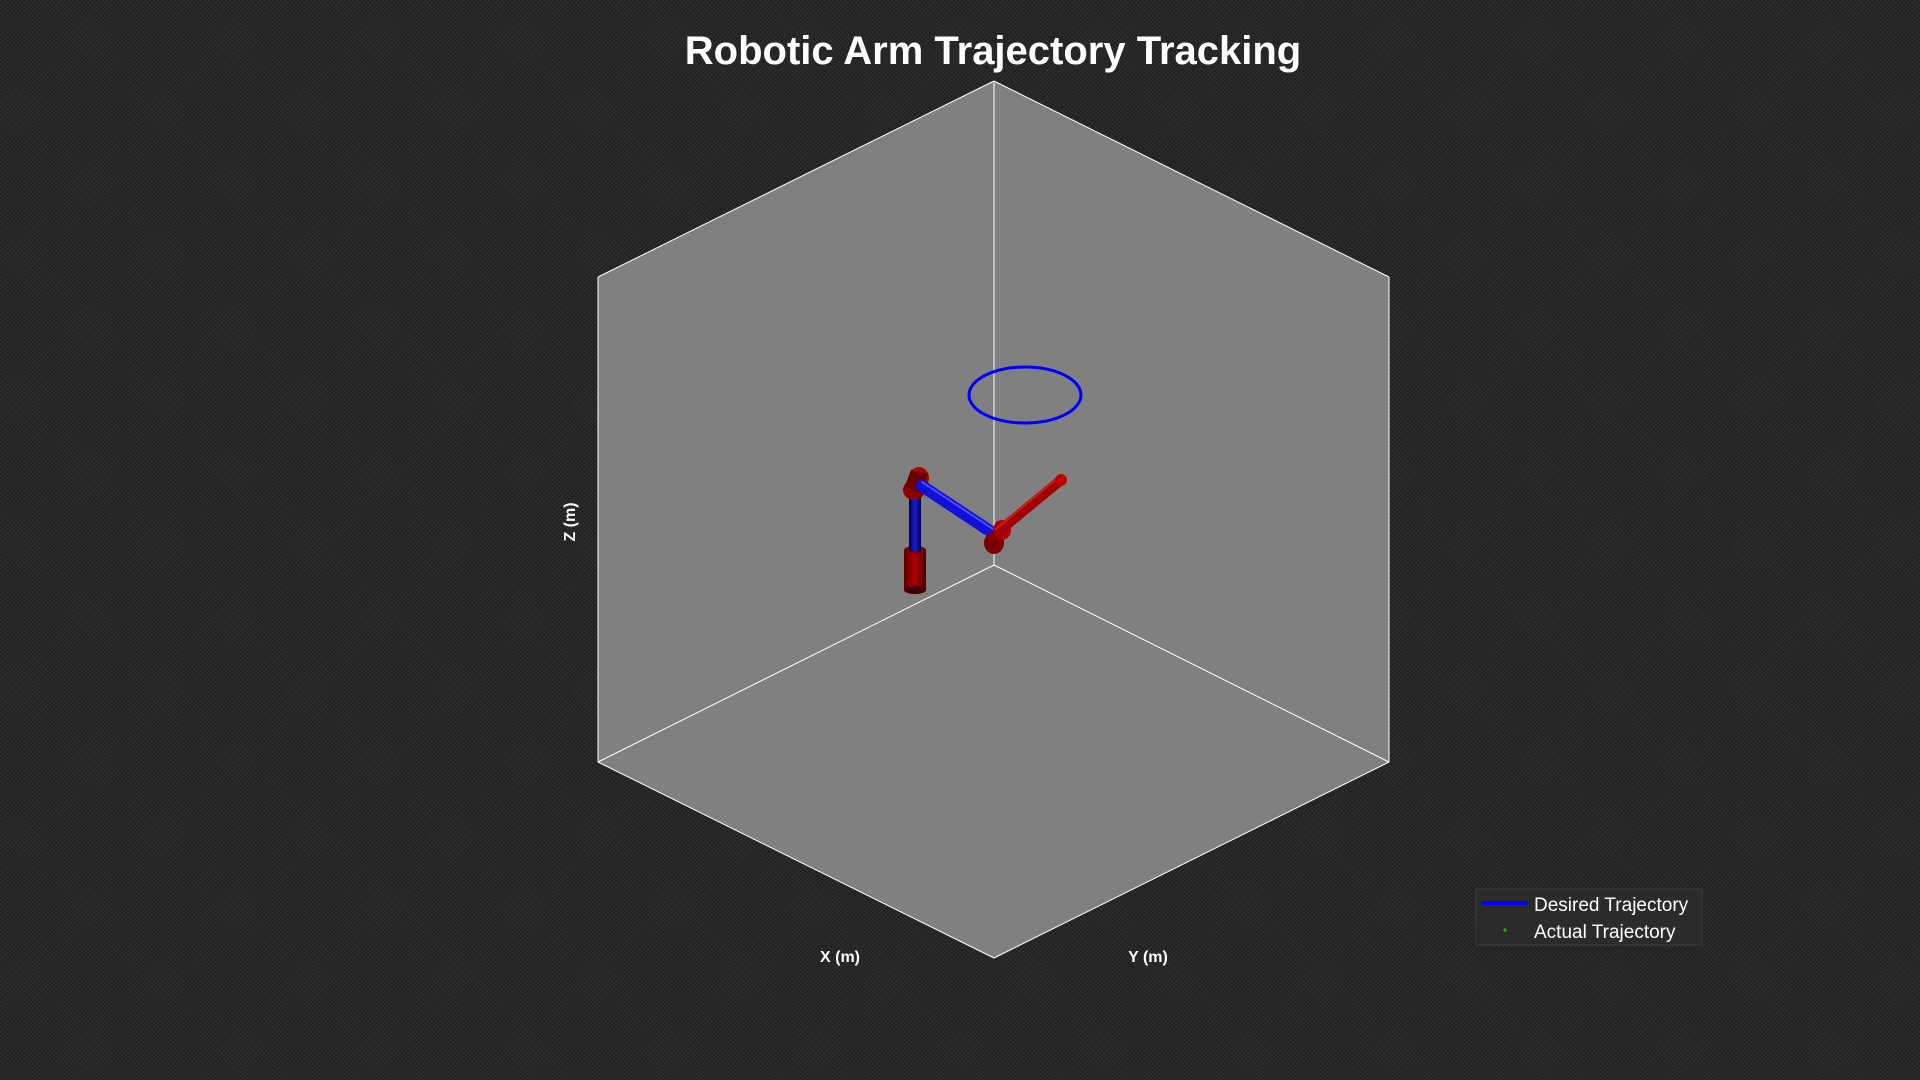  What do you see at coordinates (993, 51) in the screenshot?
I see `chart-title: Robotic Arm Trajectory Tracking` at bounding box center [993, 51].